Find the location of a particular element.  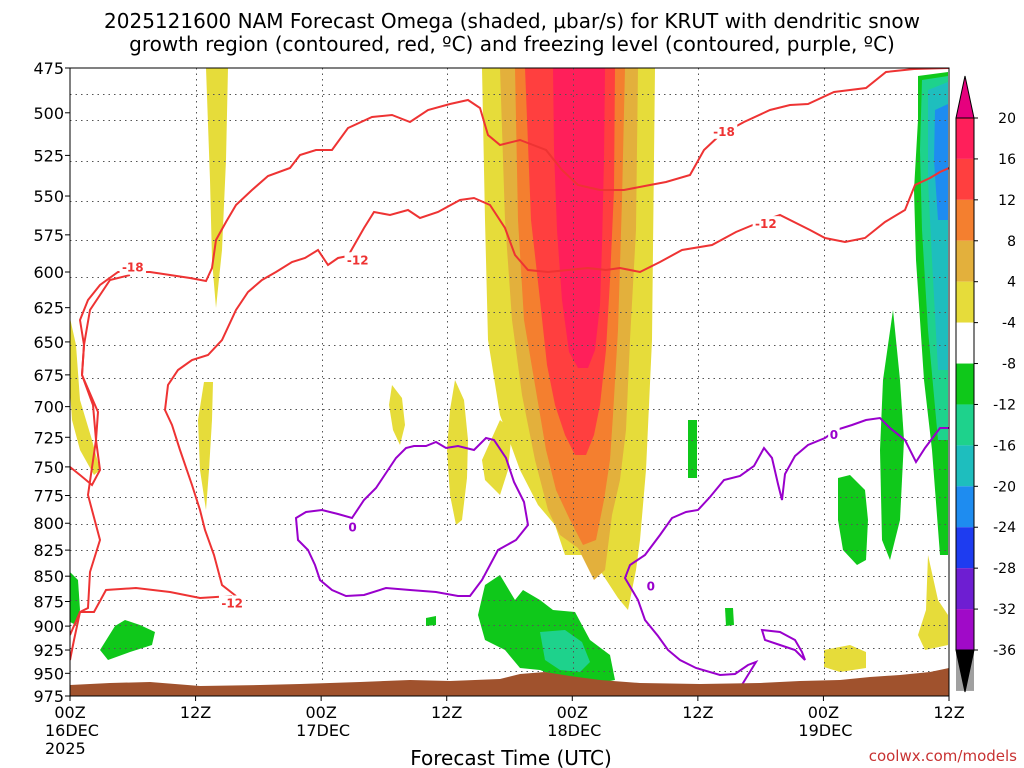

x-tick-date: 16DEC is located at coordinates (72, 730).